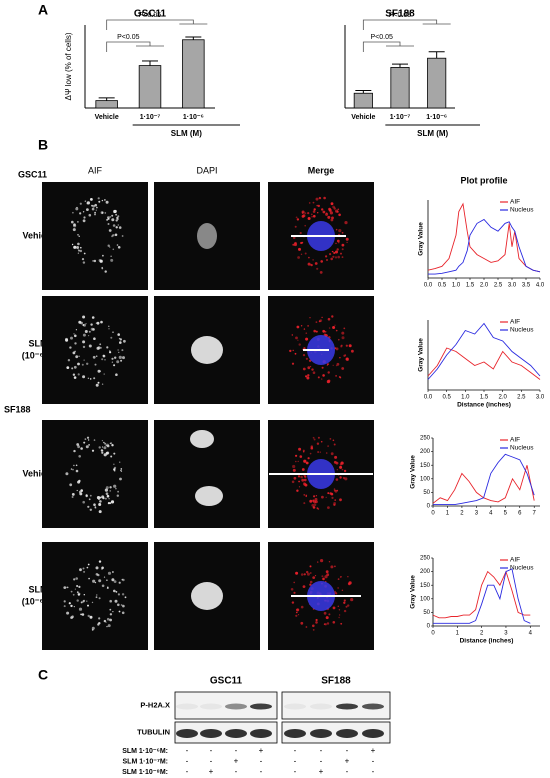  What do you see at coordinates (128, 37) in the screenshot?
I see `annotation: P<0.05` at bounding box center [128, 37].